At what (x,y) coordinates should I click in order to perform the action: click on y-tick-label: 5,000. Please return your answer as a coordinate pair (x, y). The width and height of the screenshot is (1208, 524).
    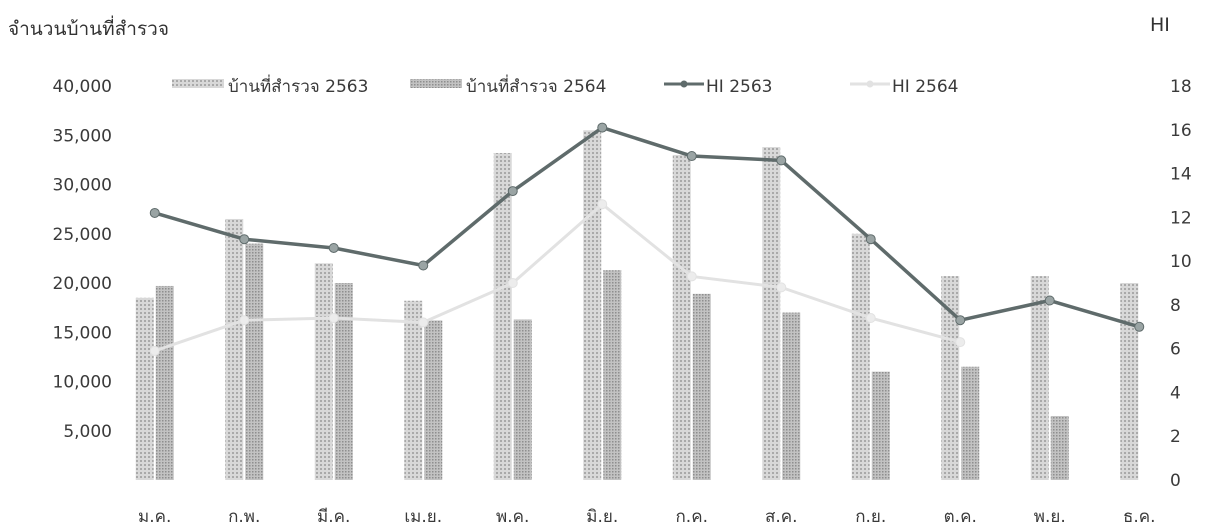
    Looking at the image, I should click on (87, 432).